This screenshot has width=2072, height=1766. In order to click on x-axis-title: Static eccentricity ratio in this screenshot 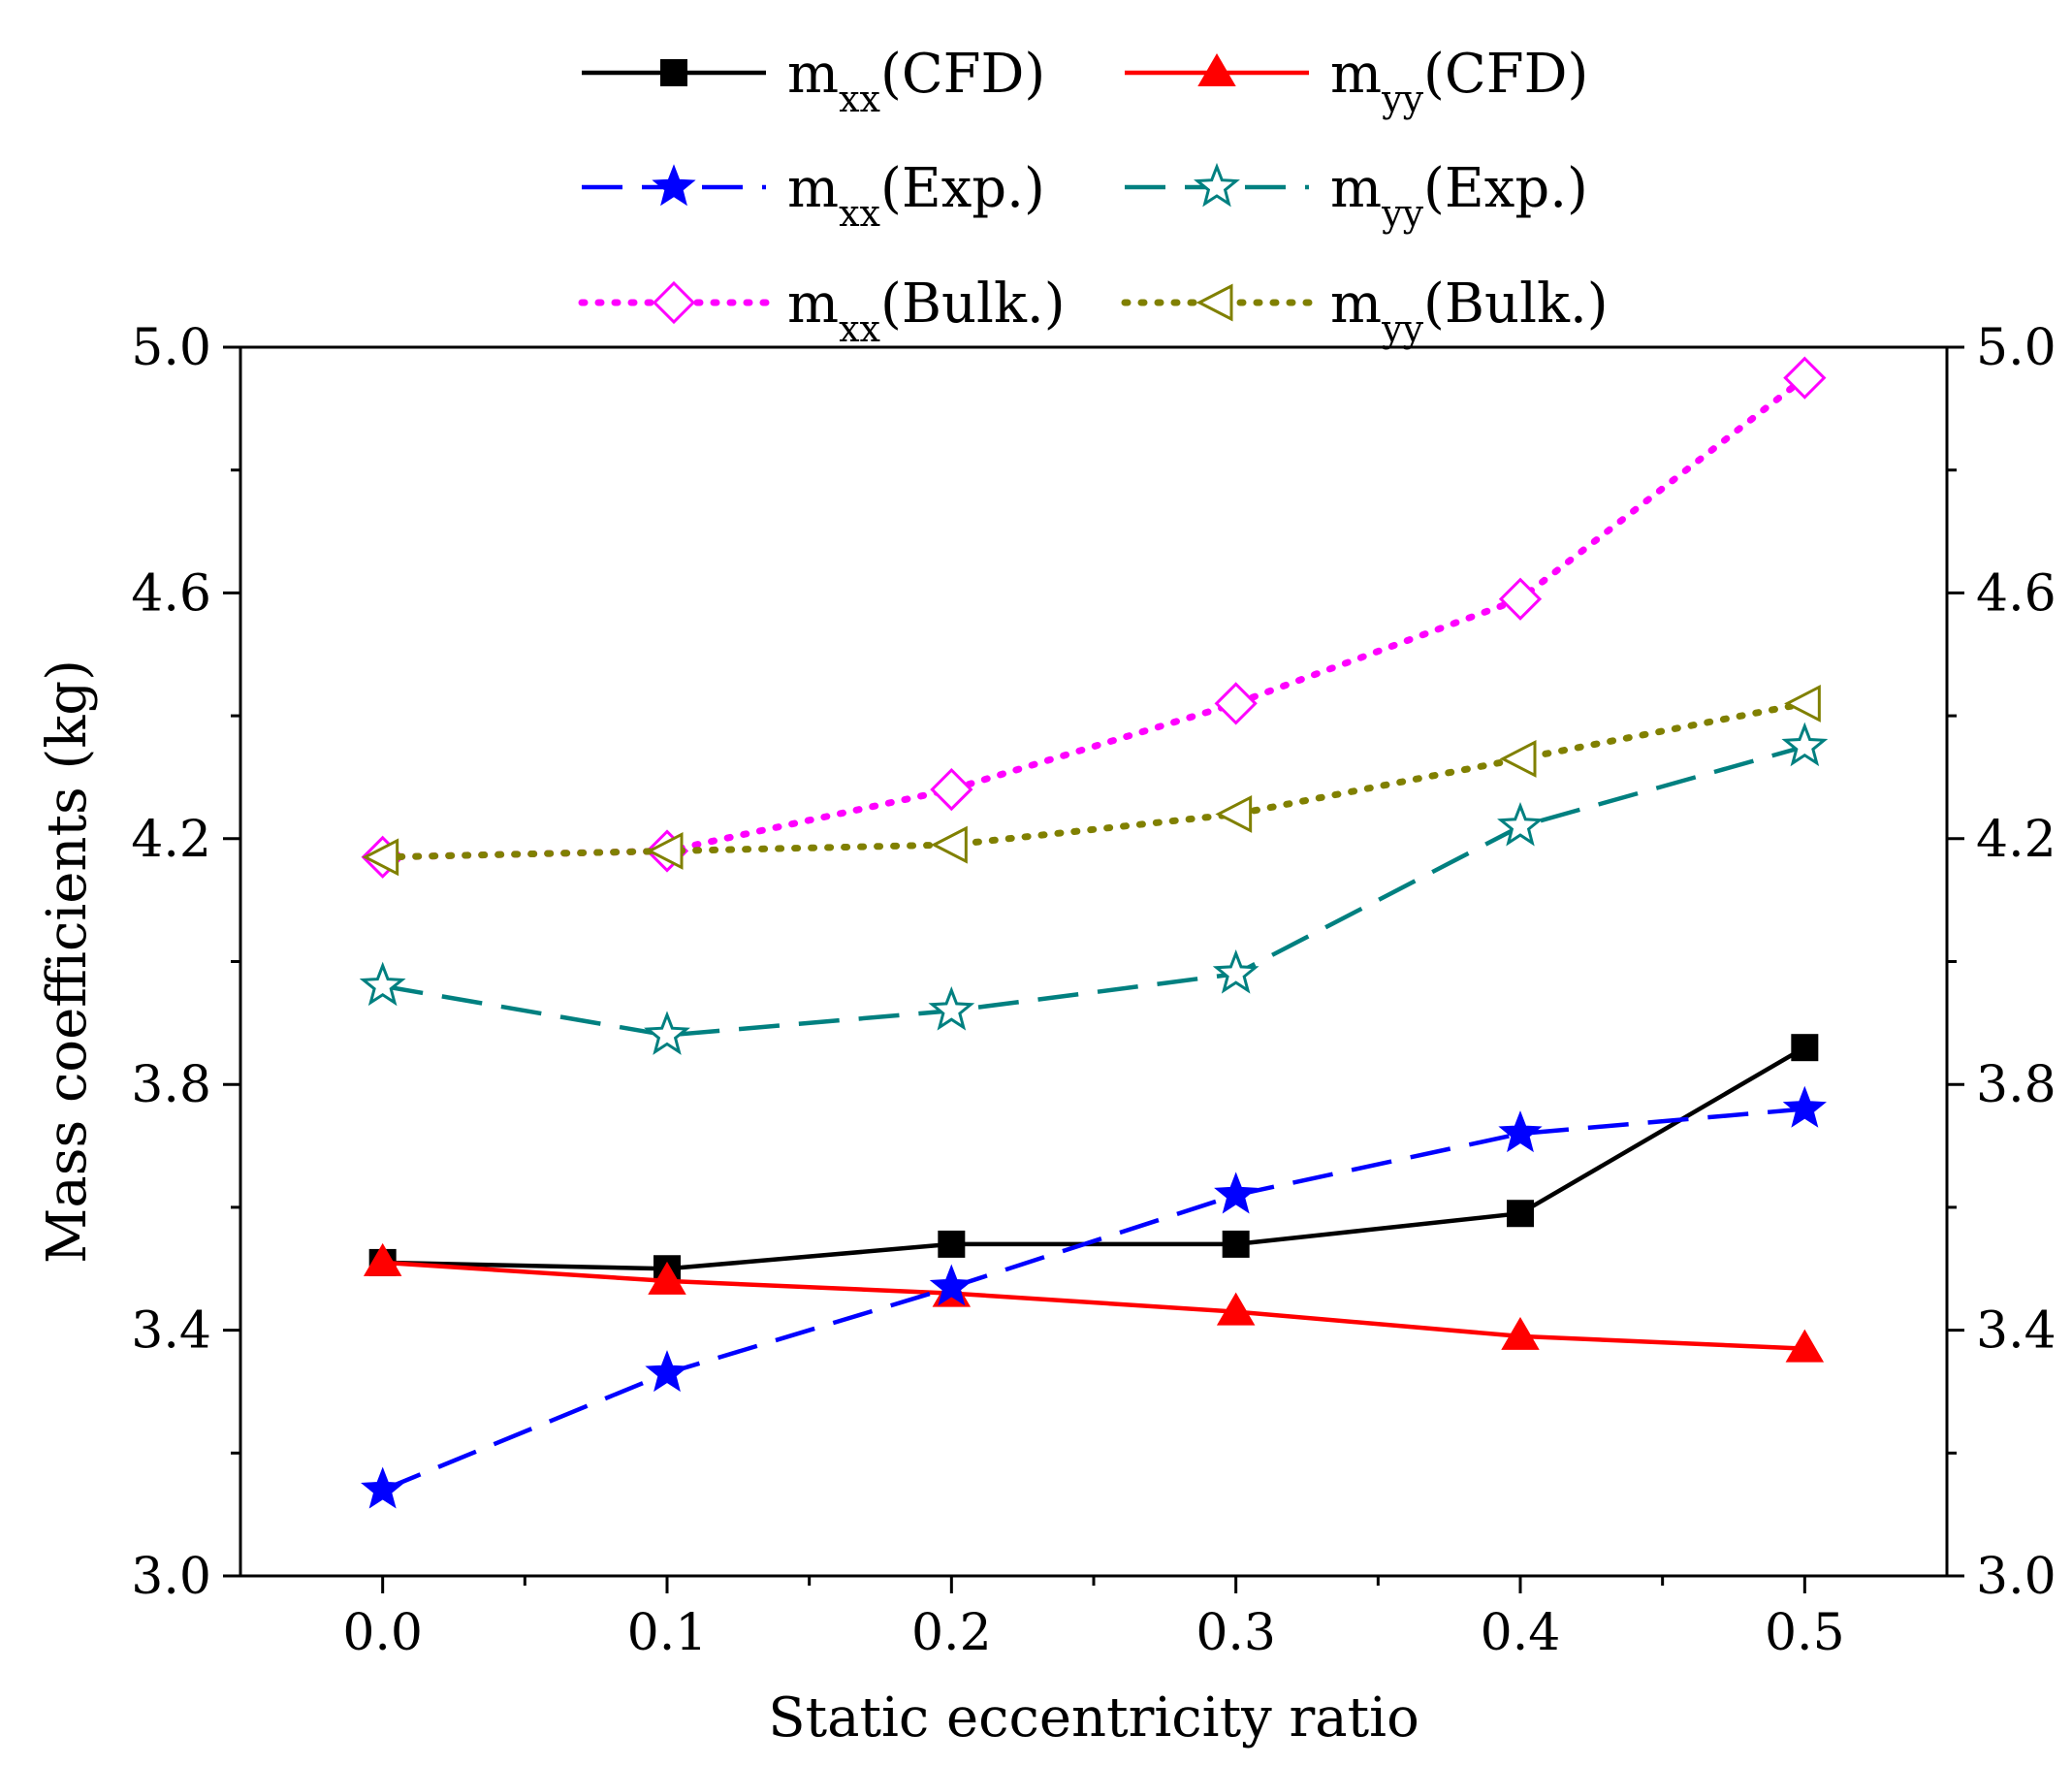, I will do `click(1093, 1718)`.